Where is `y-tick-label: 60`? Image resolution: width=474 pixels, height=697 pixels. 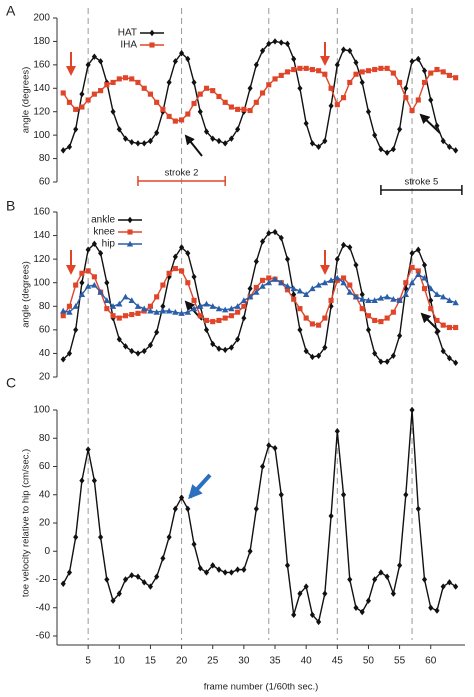 y-tick-label: 60 is located at coordinates (45, 182).